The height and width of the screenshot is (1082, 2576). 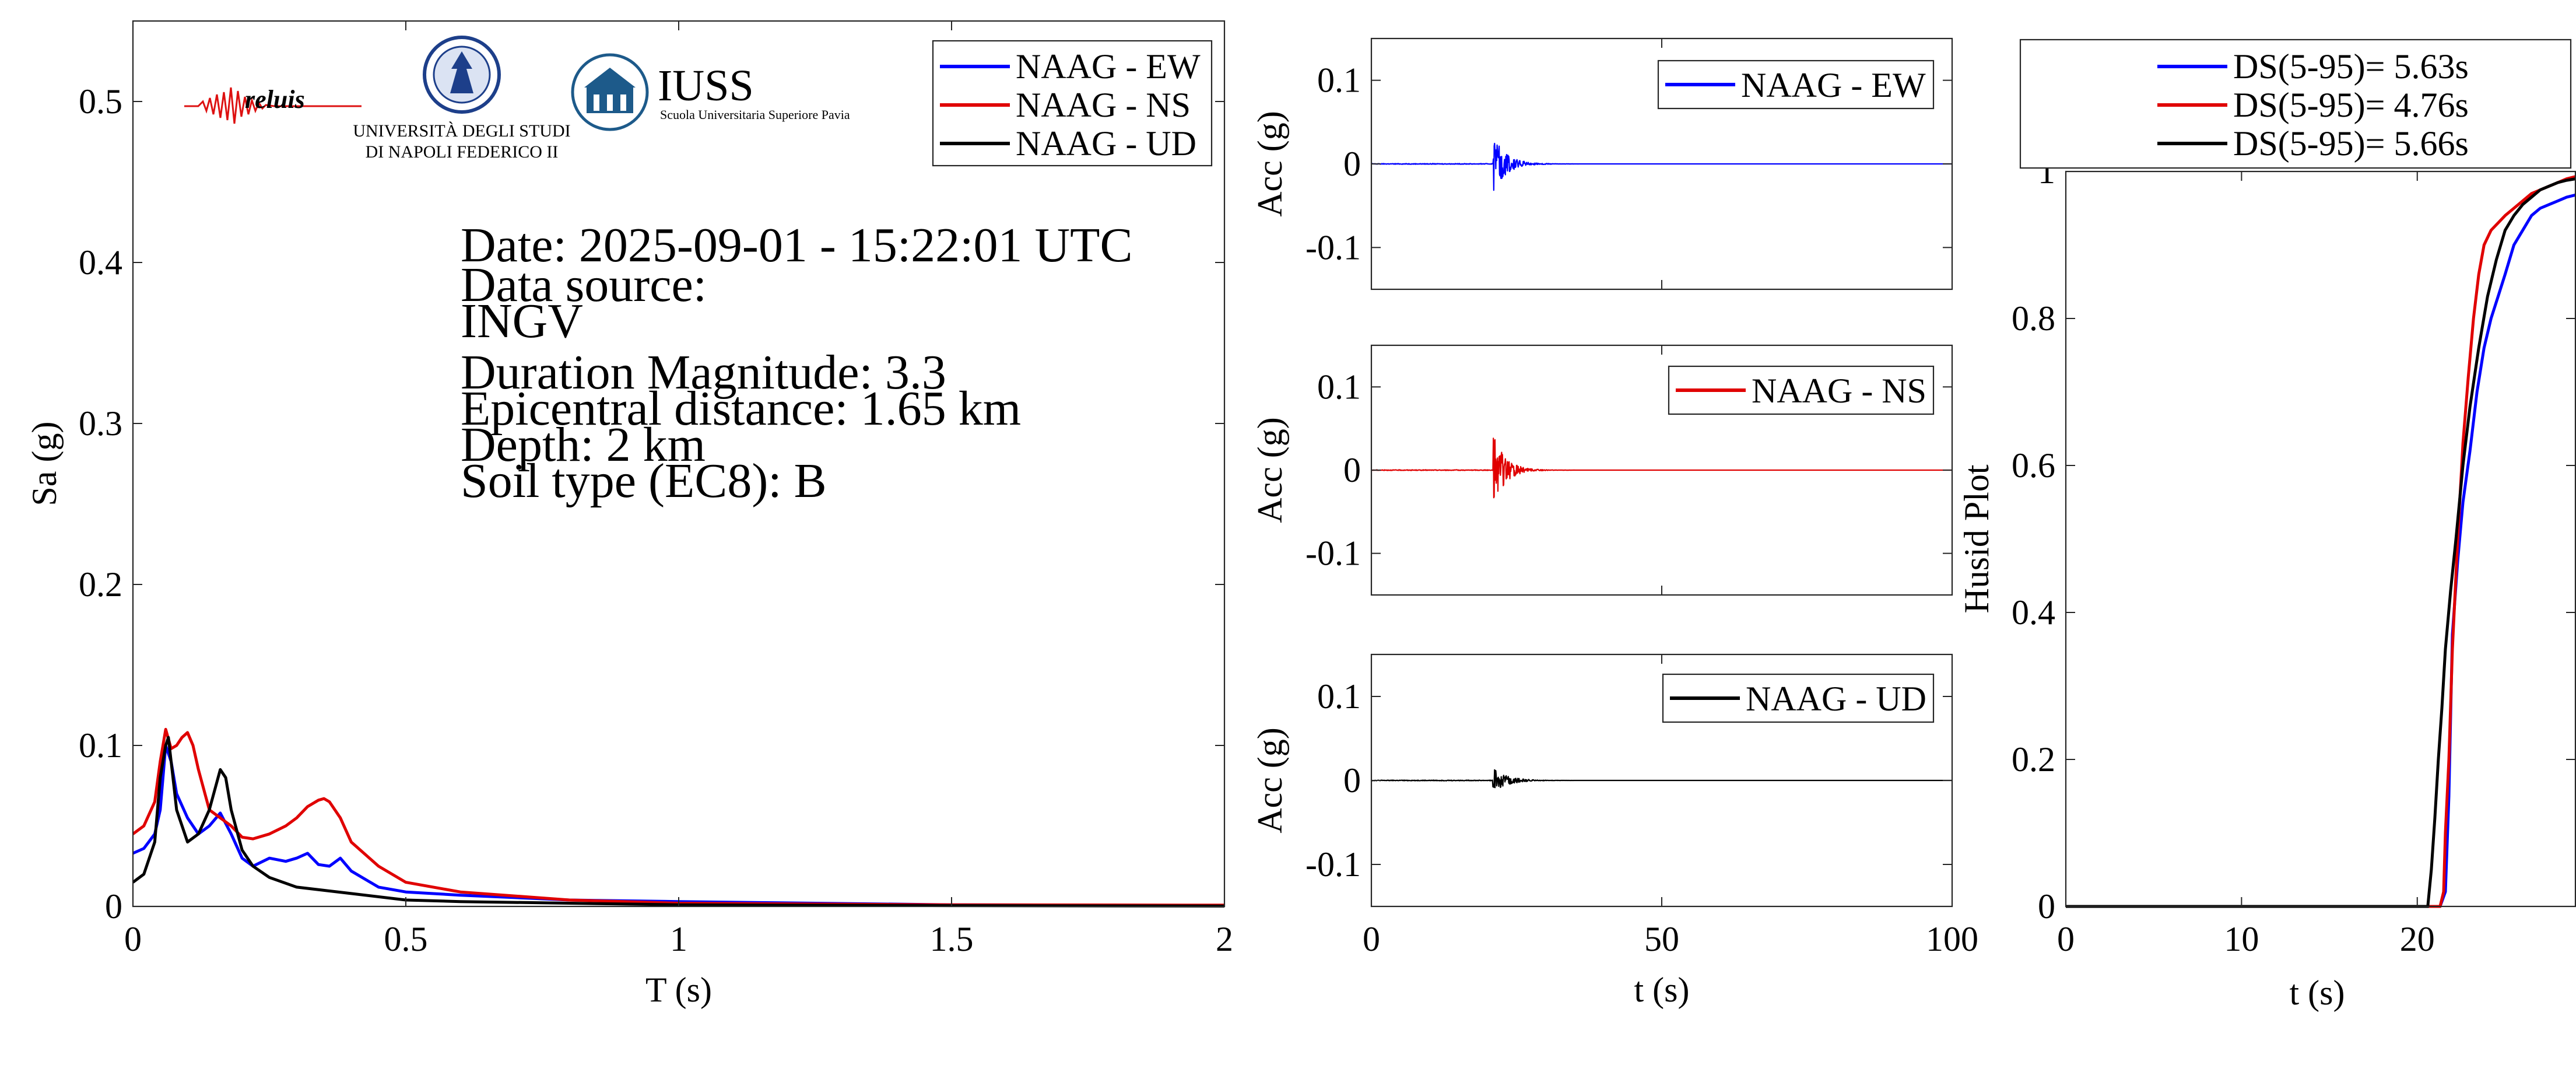 I want to click on acc-ud-y-label: Acc (g), so click(x=1270, y=781).